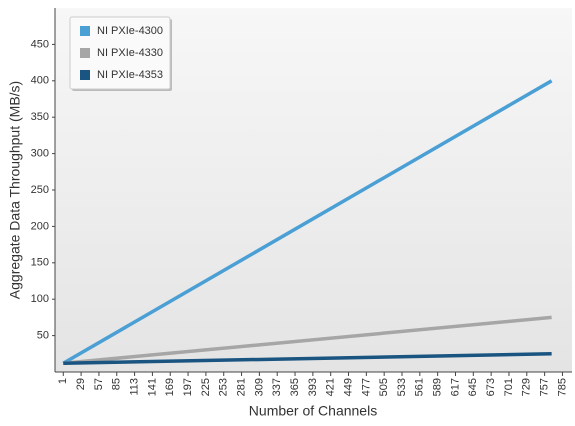 Image resolution: width=575 pixels, height=426 pixels. I want to click on x-tick-label: 281, so click(241, 387).